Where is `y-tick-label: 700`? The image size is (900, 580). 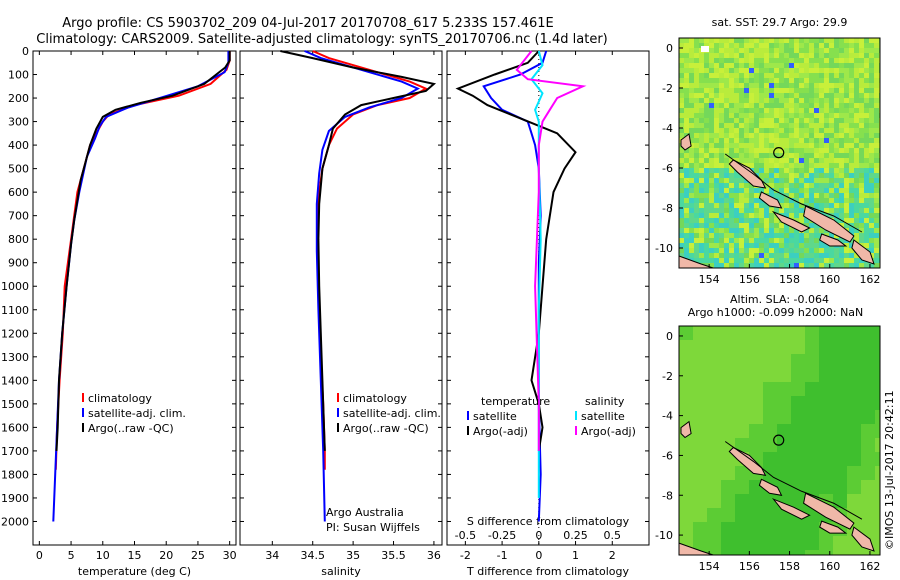 y-tick-label: 700 is located at coordinates (18, 216).